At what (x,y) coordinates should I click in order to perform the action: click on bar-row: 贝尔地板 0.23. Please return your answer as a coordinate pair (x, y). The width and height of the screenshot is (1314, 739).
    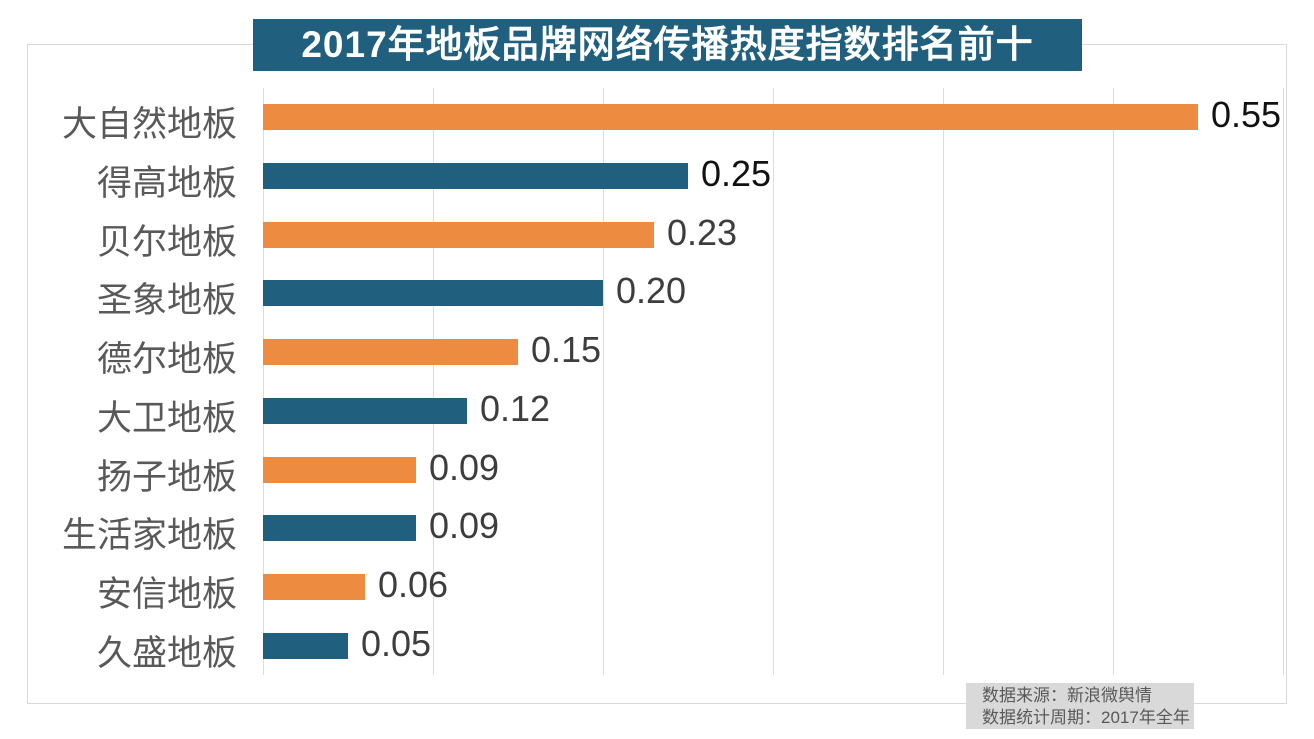
    Looking at the image, I should click on (657, 234).